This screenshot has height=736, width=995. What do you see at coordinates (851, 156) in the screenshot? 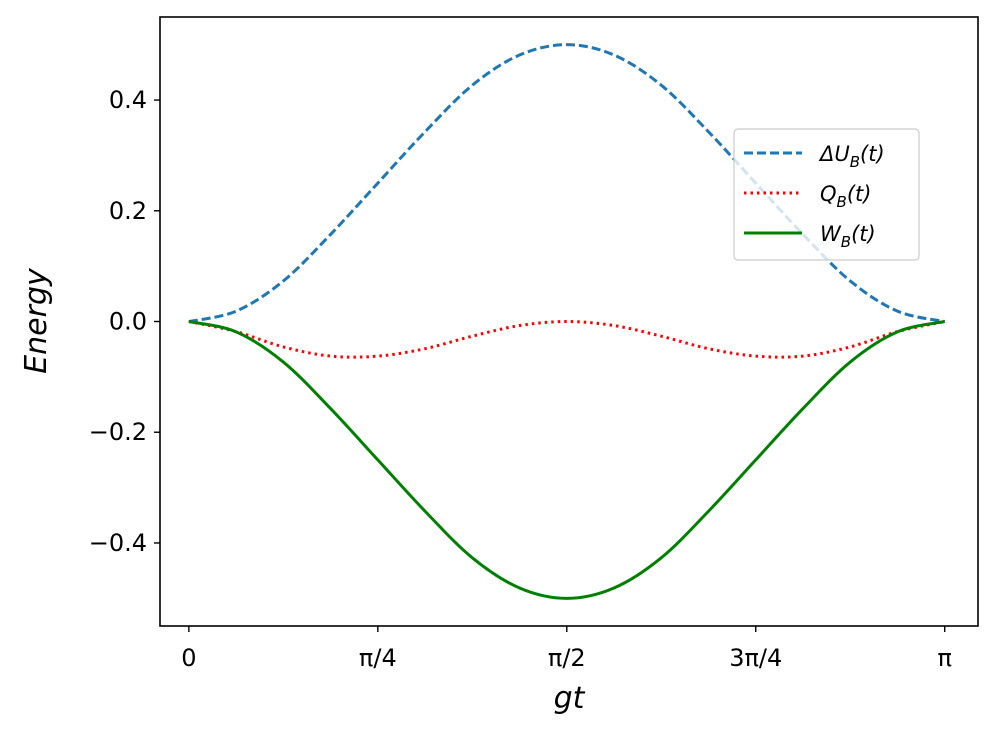
I see `legend-label-0: ΔUB(t)` at bounding box center [851, 156].